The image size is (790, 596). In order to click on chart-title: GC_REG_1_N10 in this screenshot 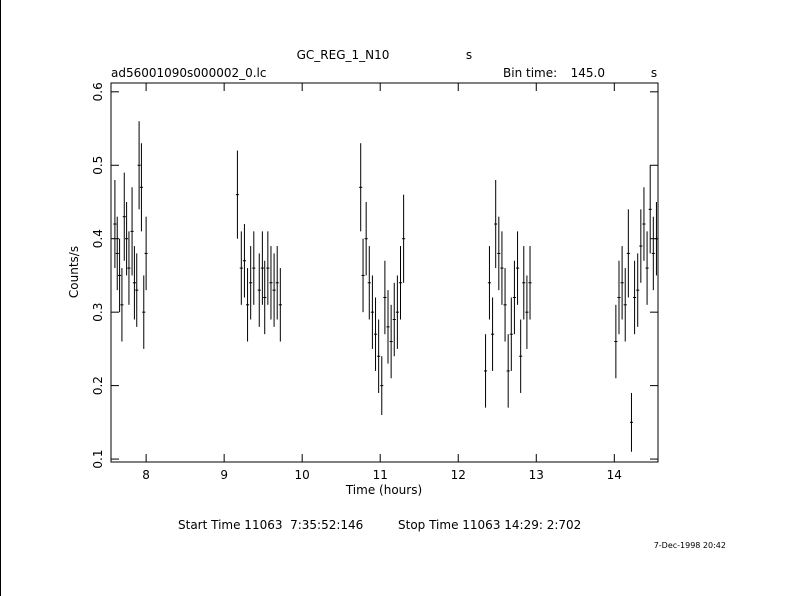, I will do `click(343, 55)`.